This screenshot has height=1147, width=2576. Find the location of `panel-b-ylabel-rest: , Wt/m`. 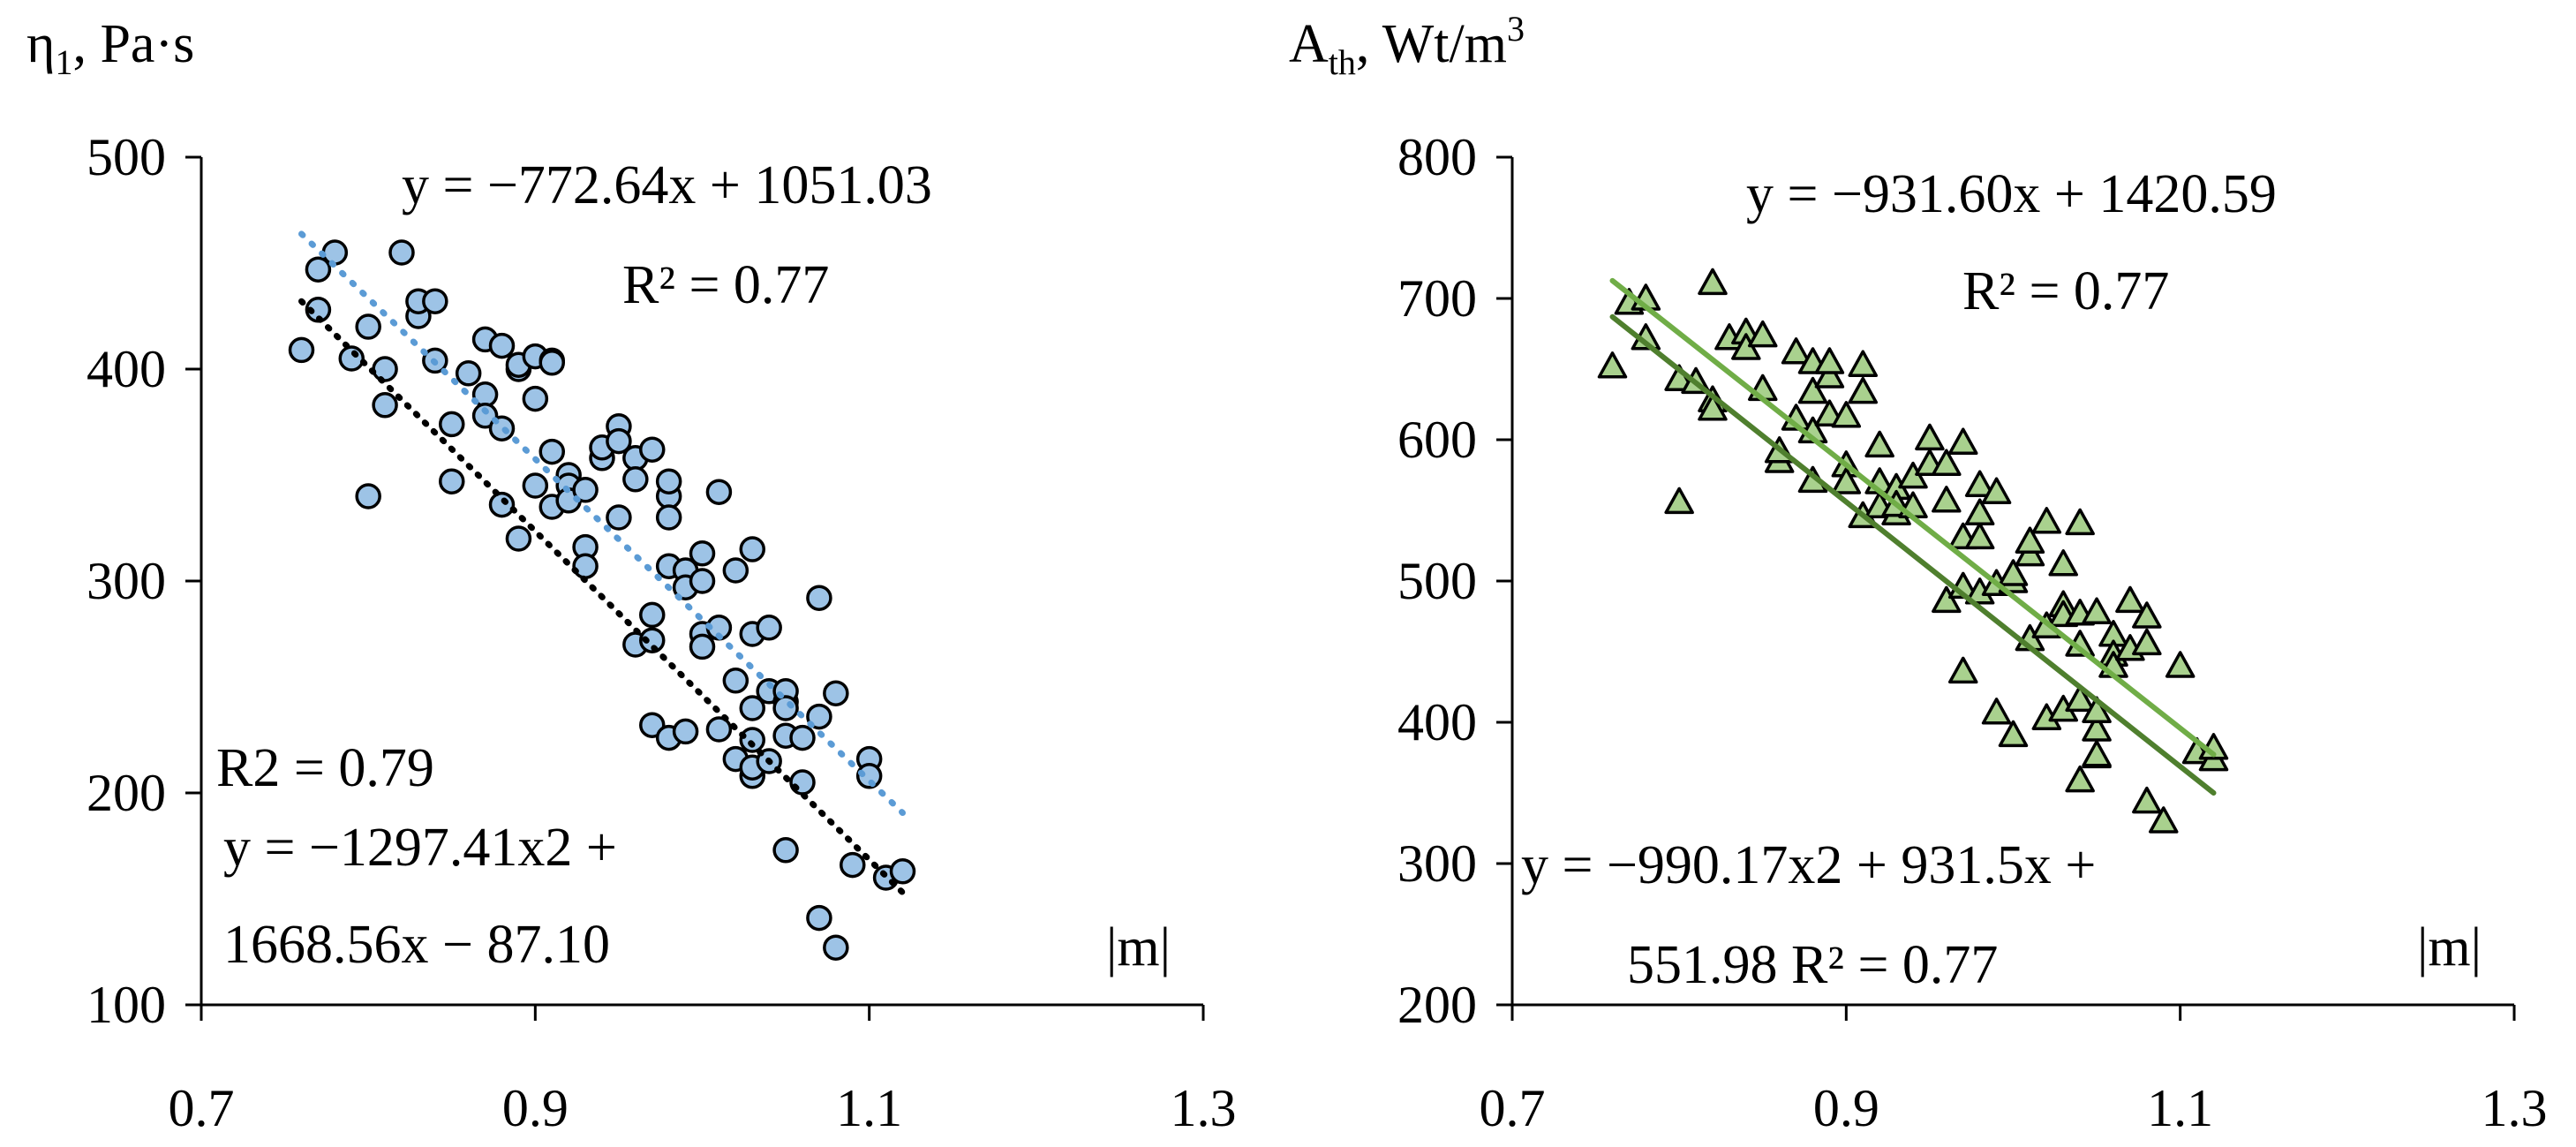

panel-b-ylabel-rest: , Wt/m is located at coordinates (1432, 44).